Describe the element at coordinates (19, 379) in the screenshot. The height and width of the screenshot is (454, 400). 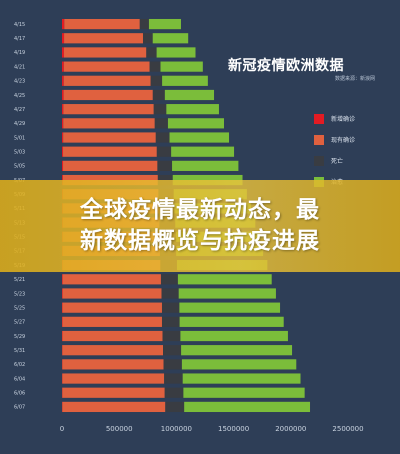
I see `y-tick-label: 6/04` at that location.